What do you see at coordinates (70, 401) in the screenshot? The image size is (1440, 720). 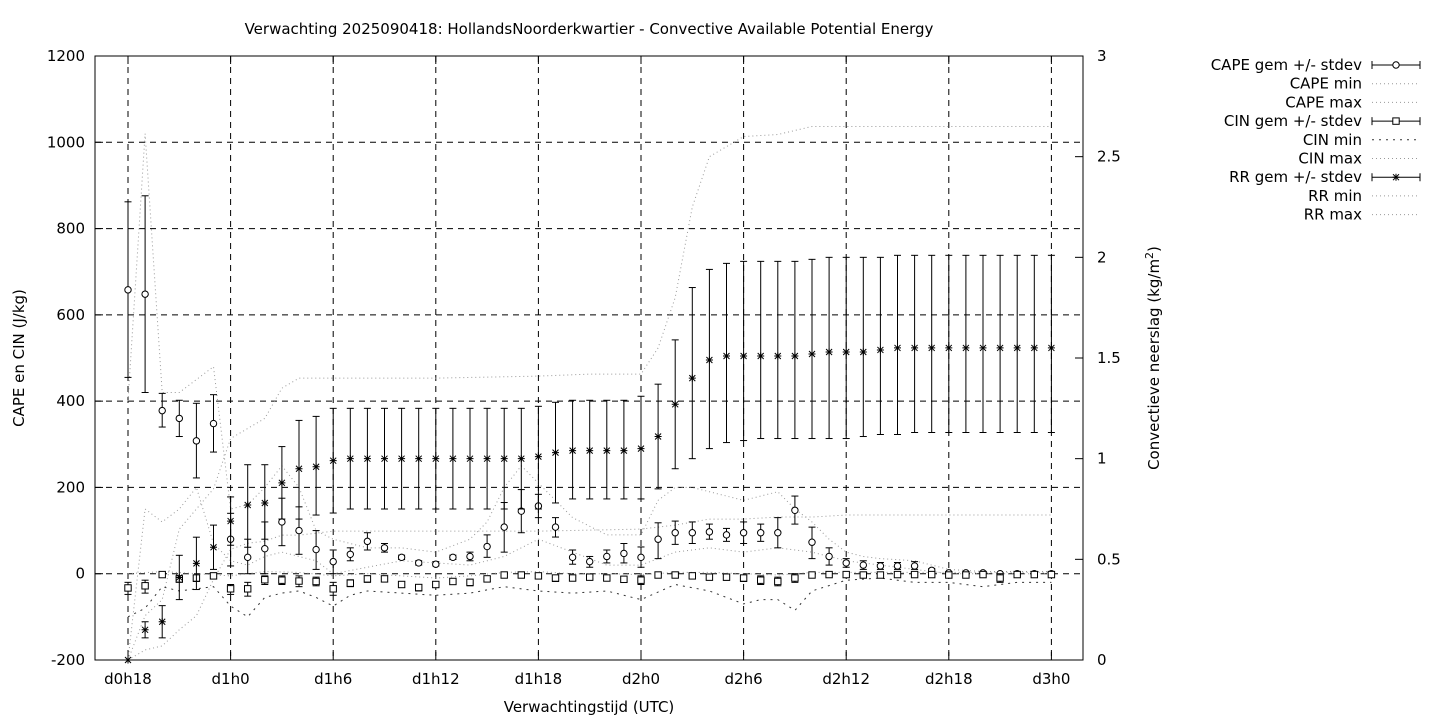 I see `y-tick-label: 400` at bounding box center [70, 401].